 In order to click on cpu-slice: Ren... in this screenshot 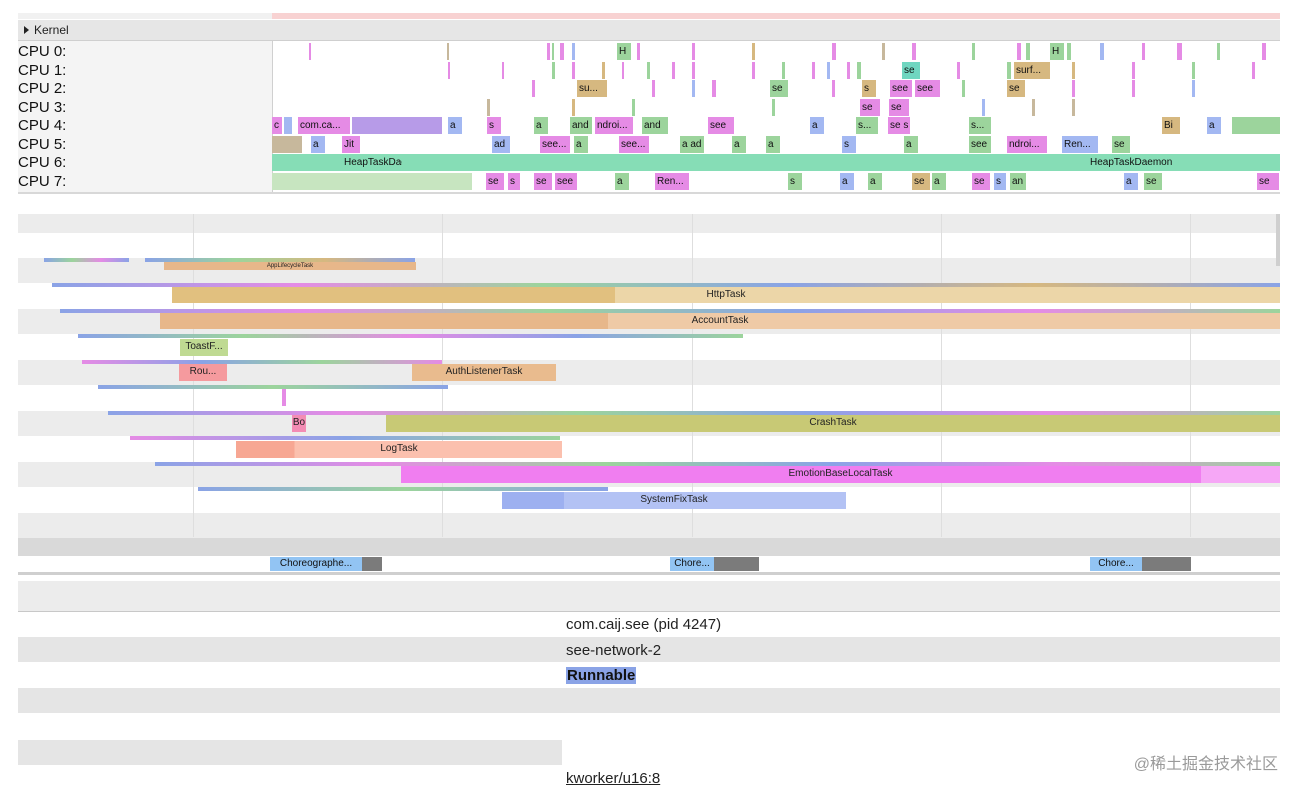, I will do `click(672, 181)`.